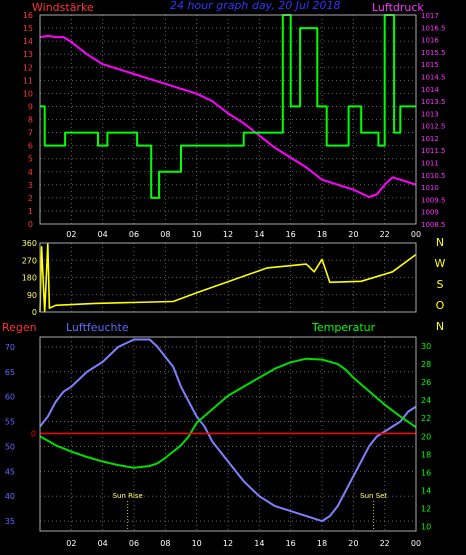 This screenshot has width=466, height=555. Describe the element at coordinates (426, 400) in the screenshot. I see `temperature-tick-label: 24` at that location.